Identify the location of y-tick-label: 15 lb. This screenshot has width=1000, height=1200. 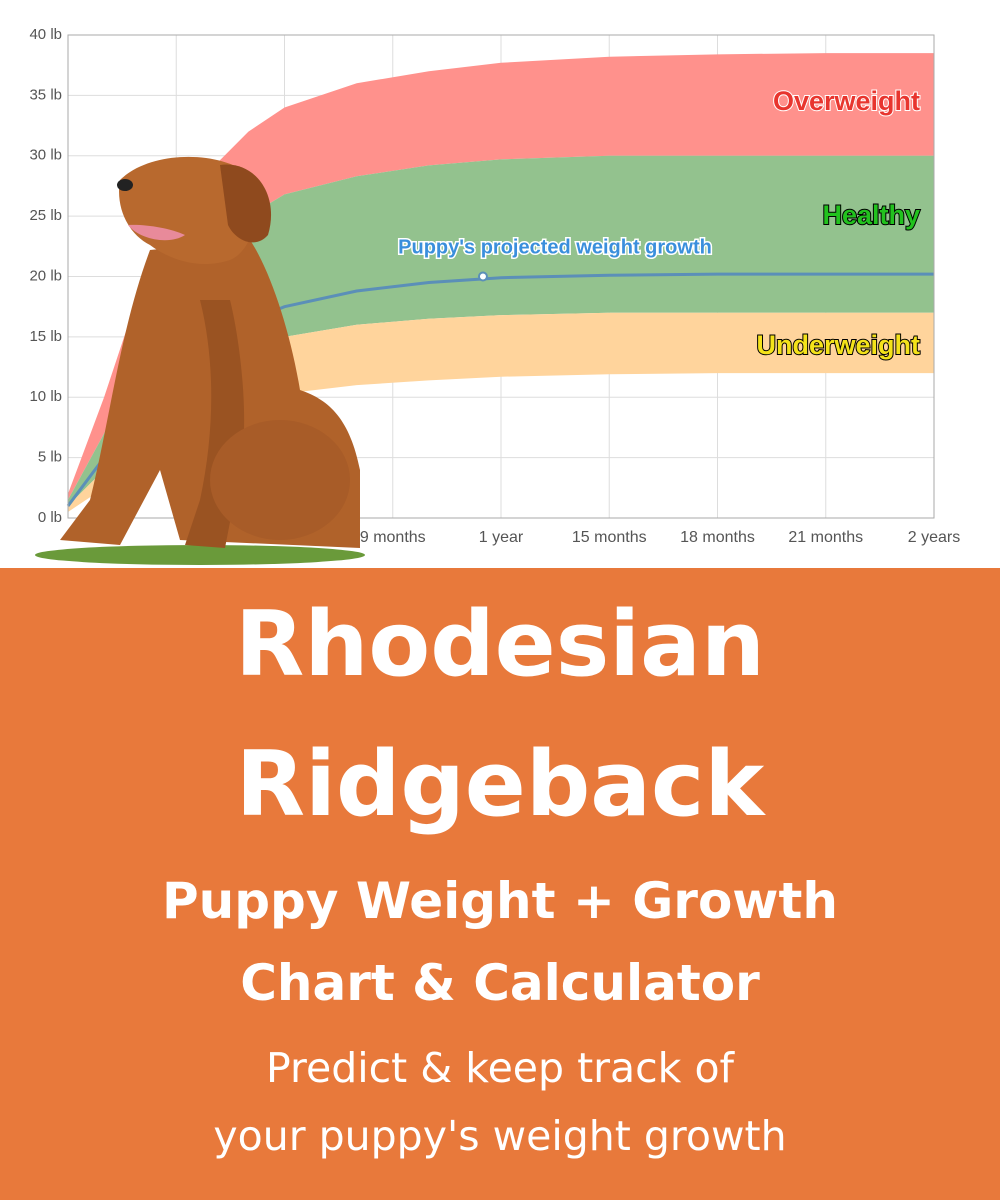
(45, 336).